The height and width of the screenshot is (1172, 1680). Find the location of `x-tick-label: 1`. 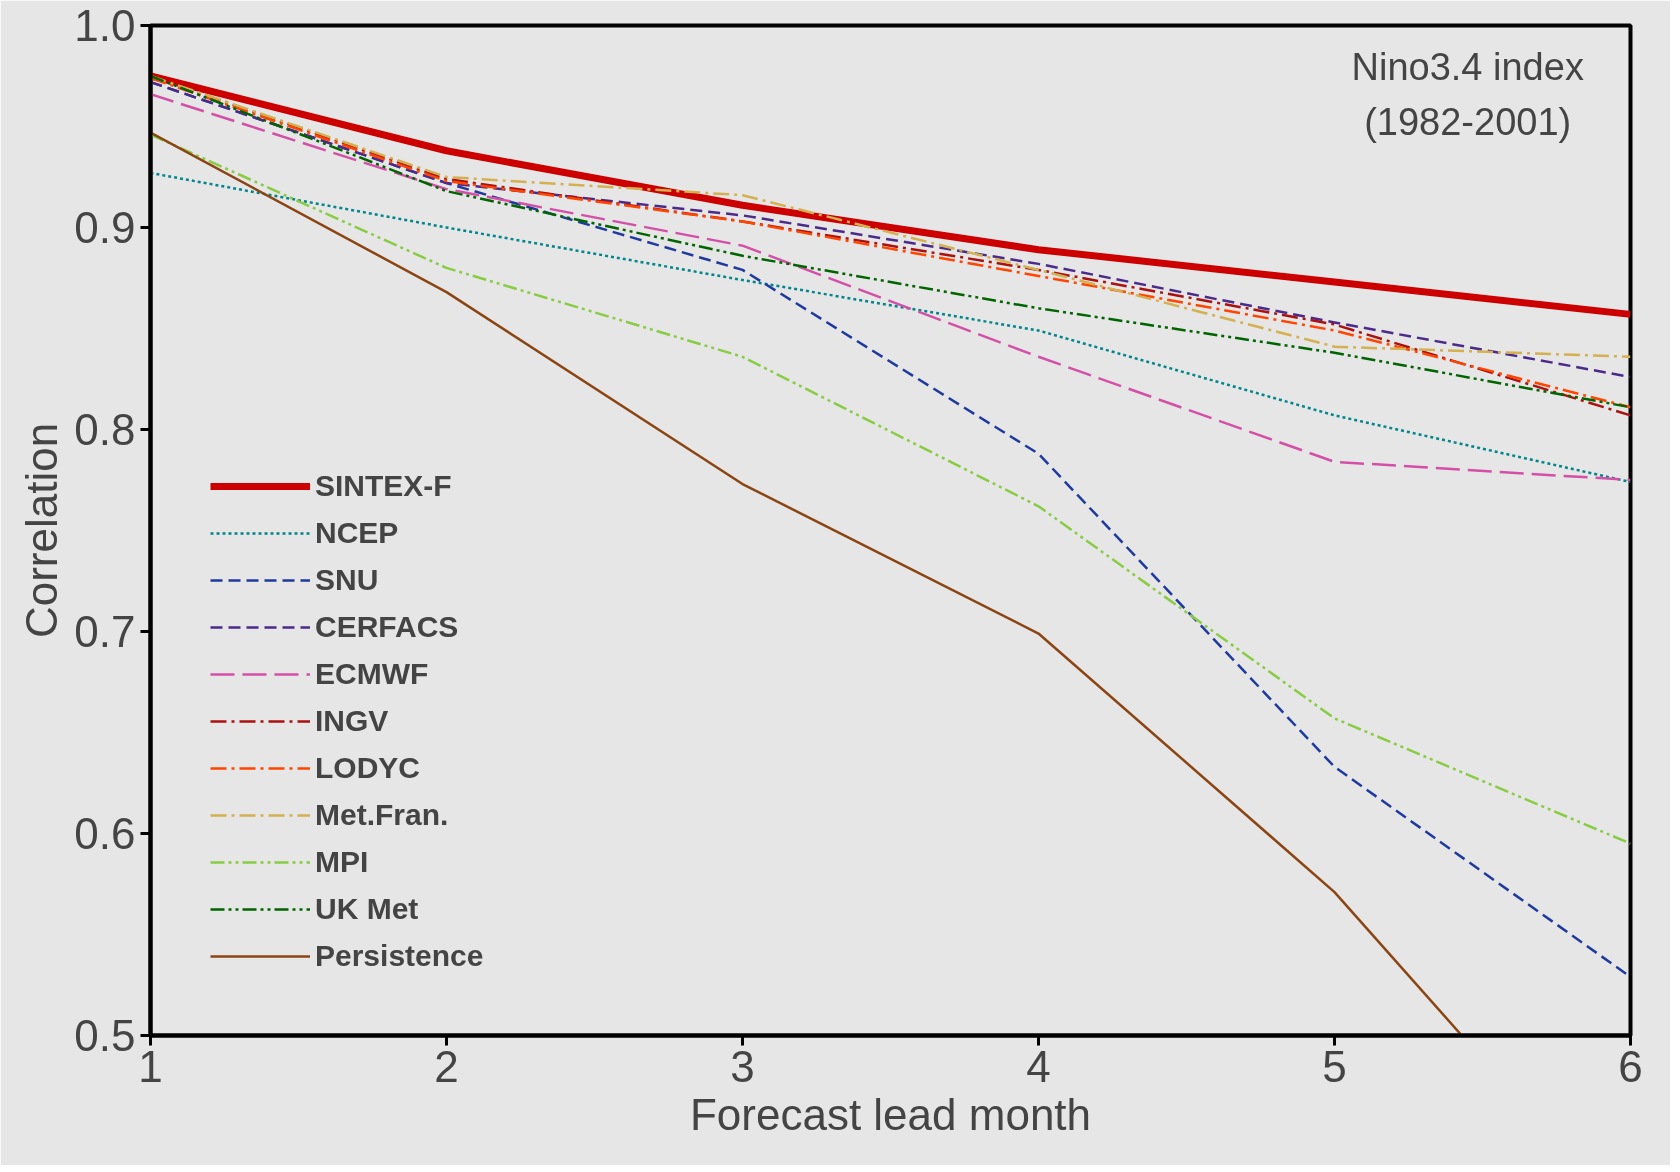

x-tick-label: 1 is located at coordinates (150, 1066).